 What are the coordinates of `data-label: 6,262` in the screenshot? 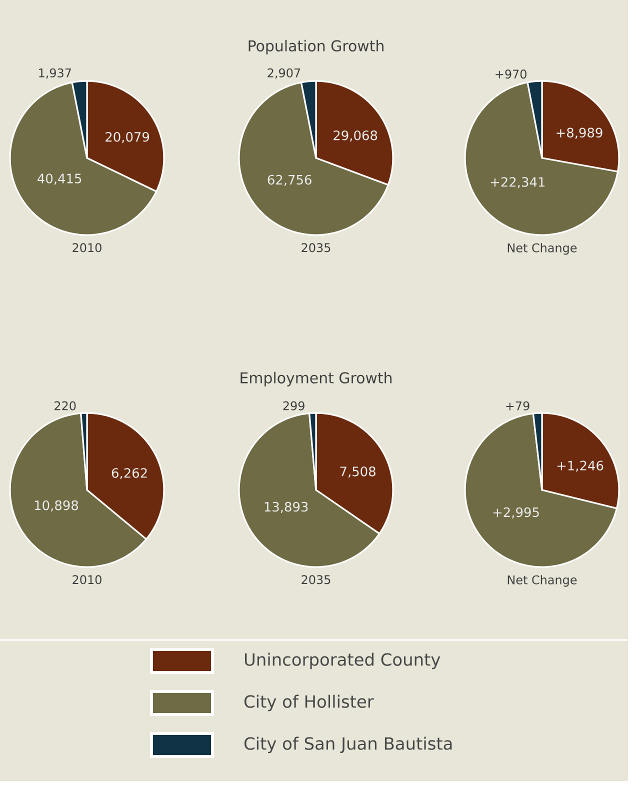 It's located at (129, 474).